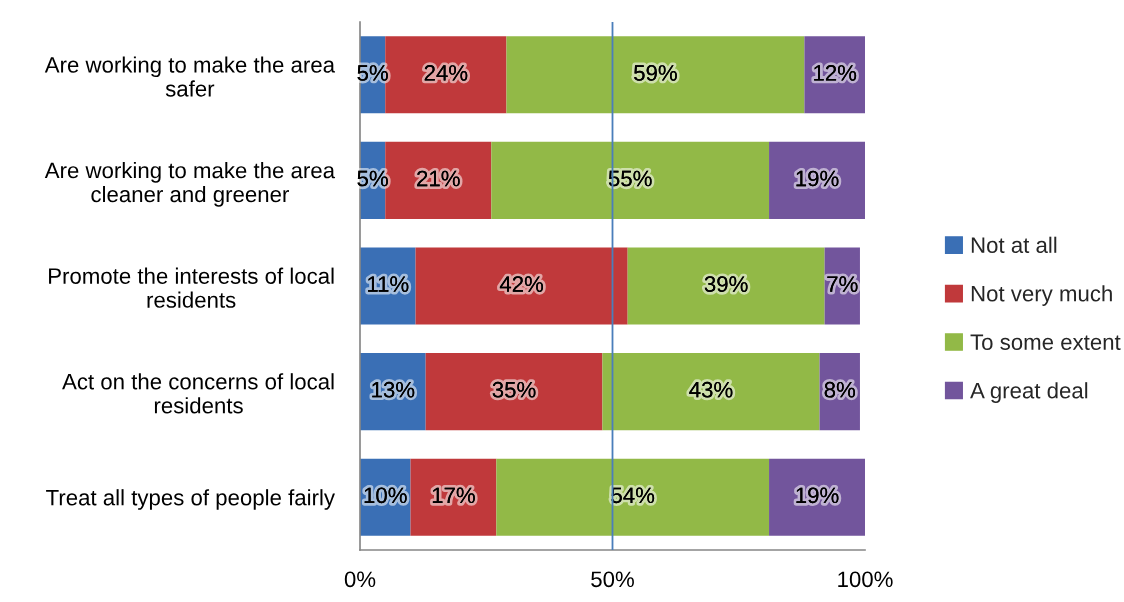  I want to click on x-tick-label: 0%, so click(360, 579).